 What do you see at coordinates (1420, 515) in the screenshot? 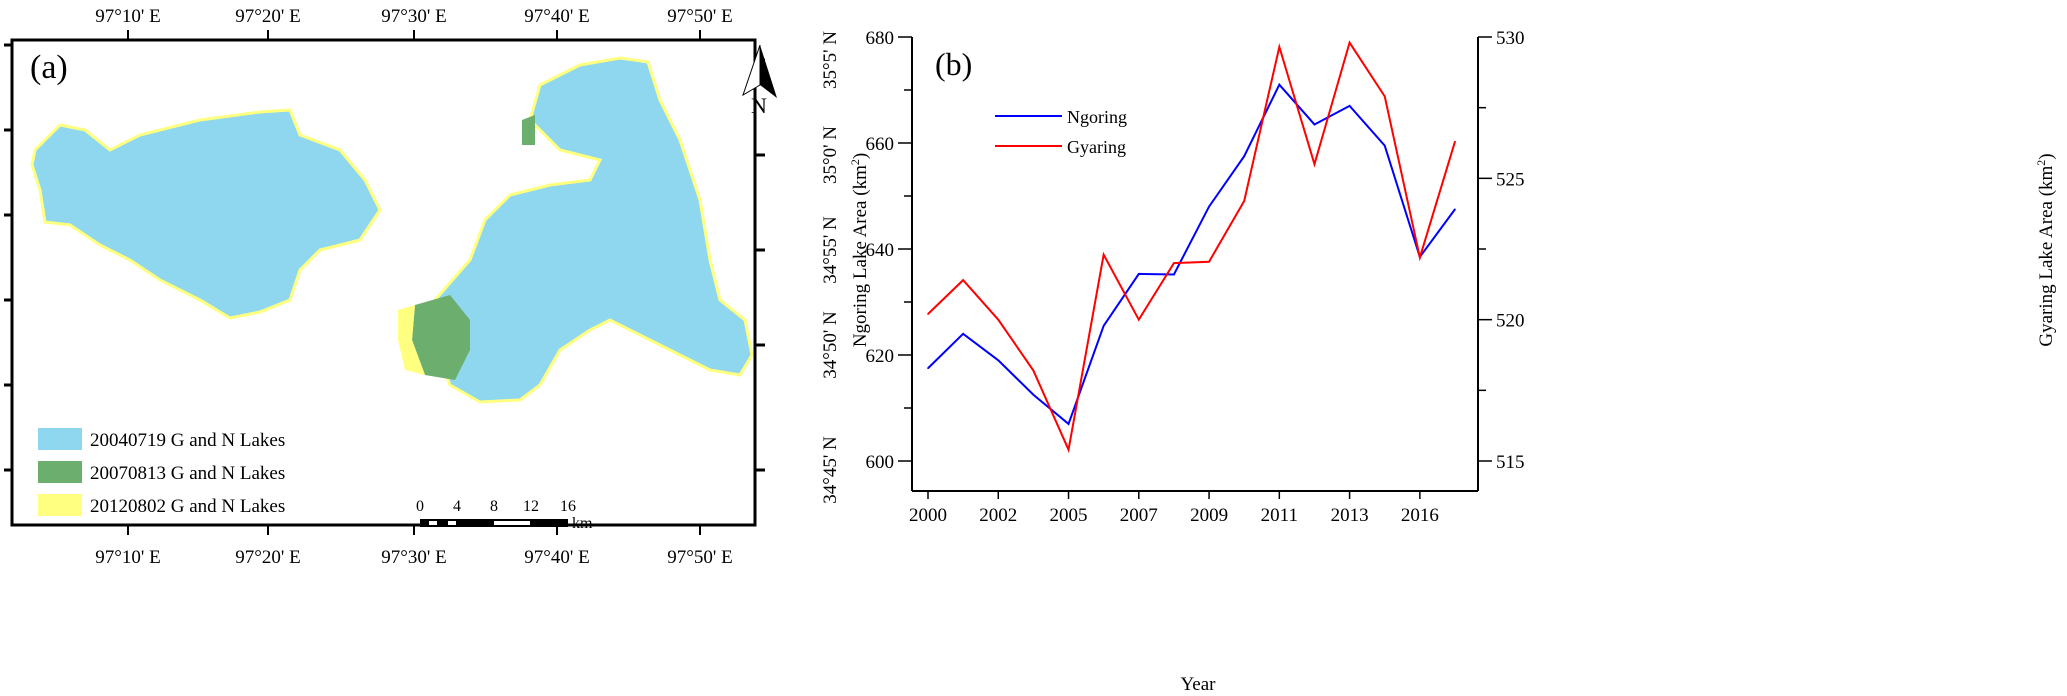
I see `x-tick-label: 2016` at bounding box center [1420, 515].